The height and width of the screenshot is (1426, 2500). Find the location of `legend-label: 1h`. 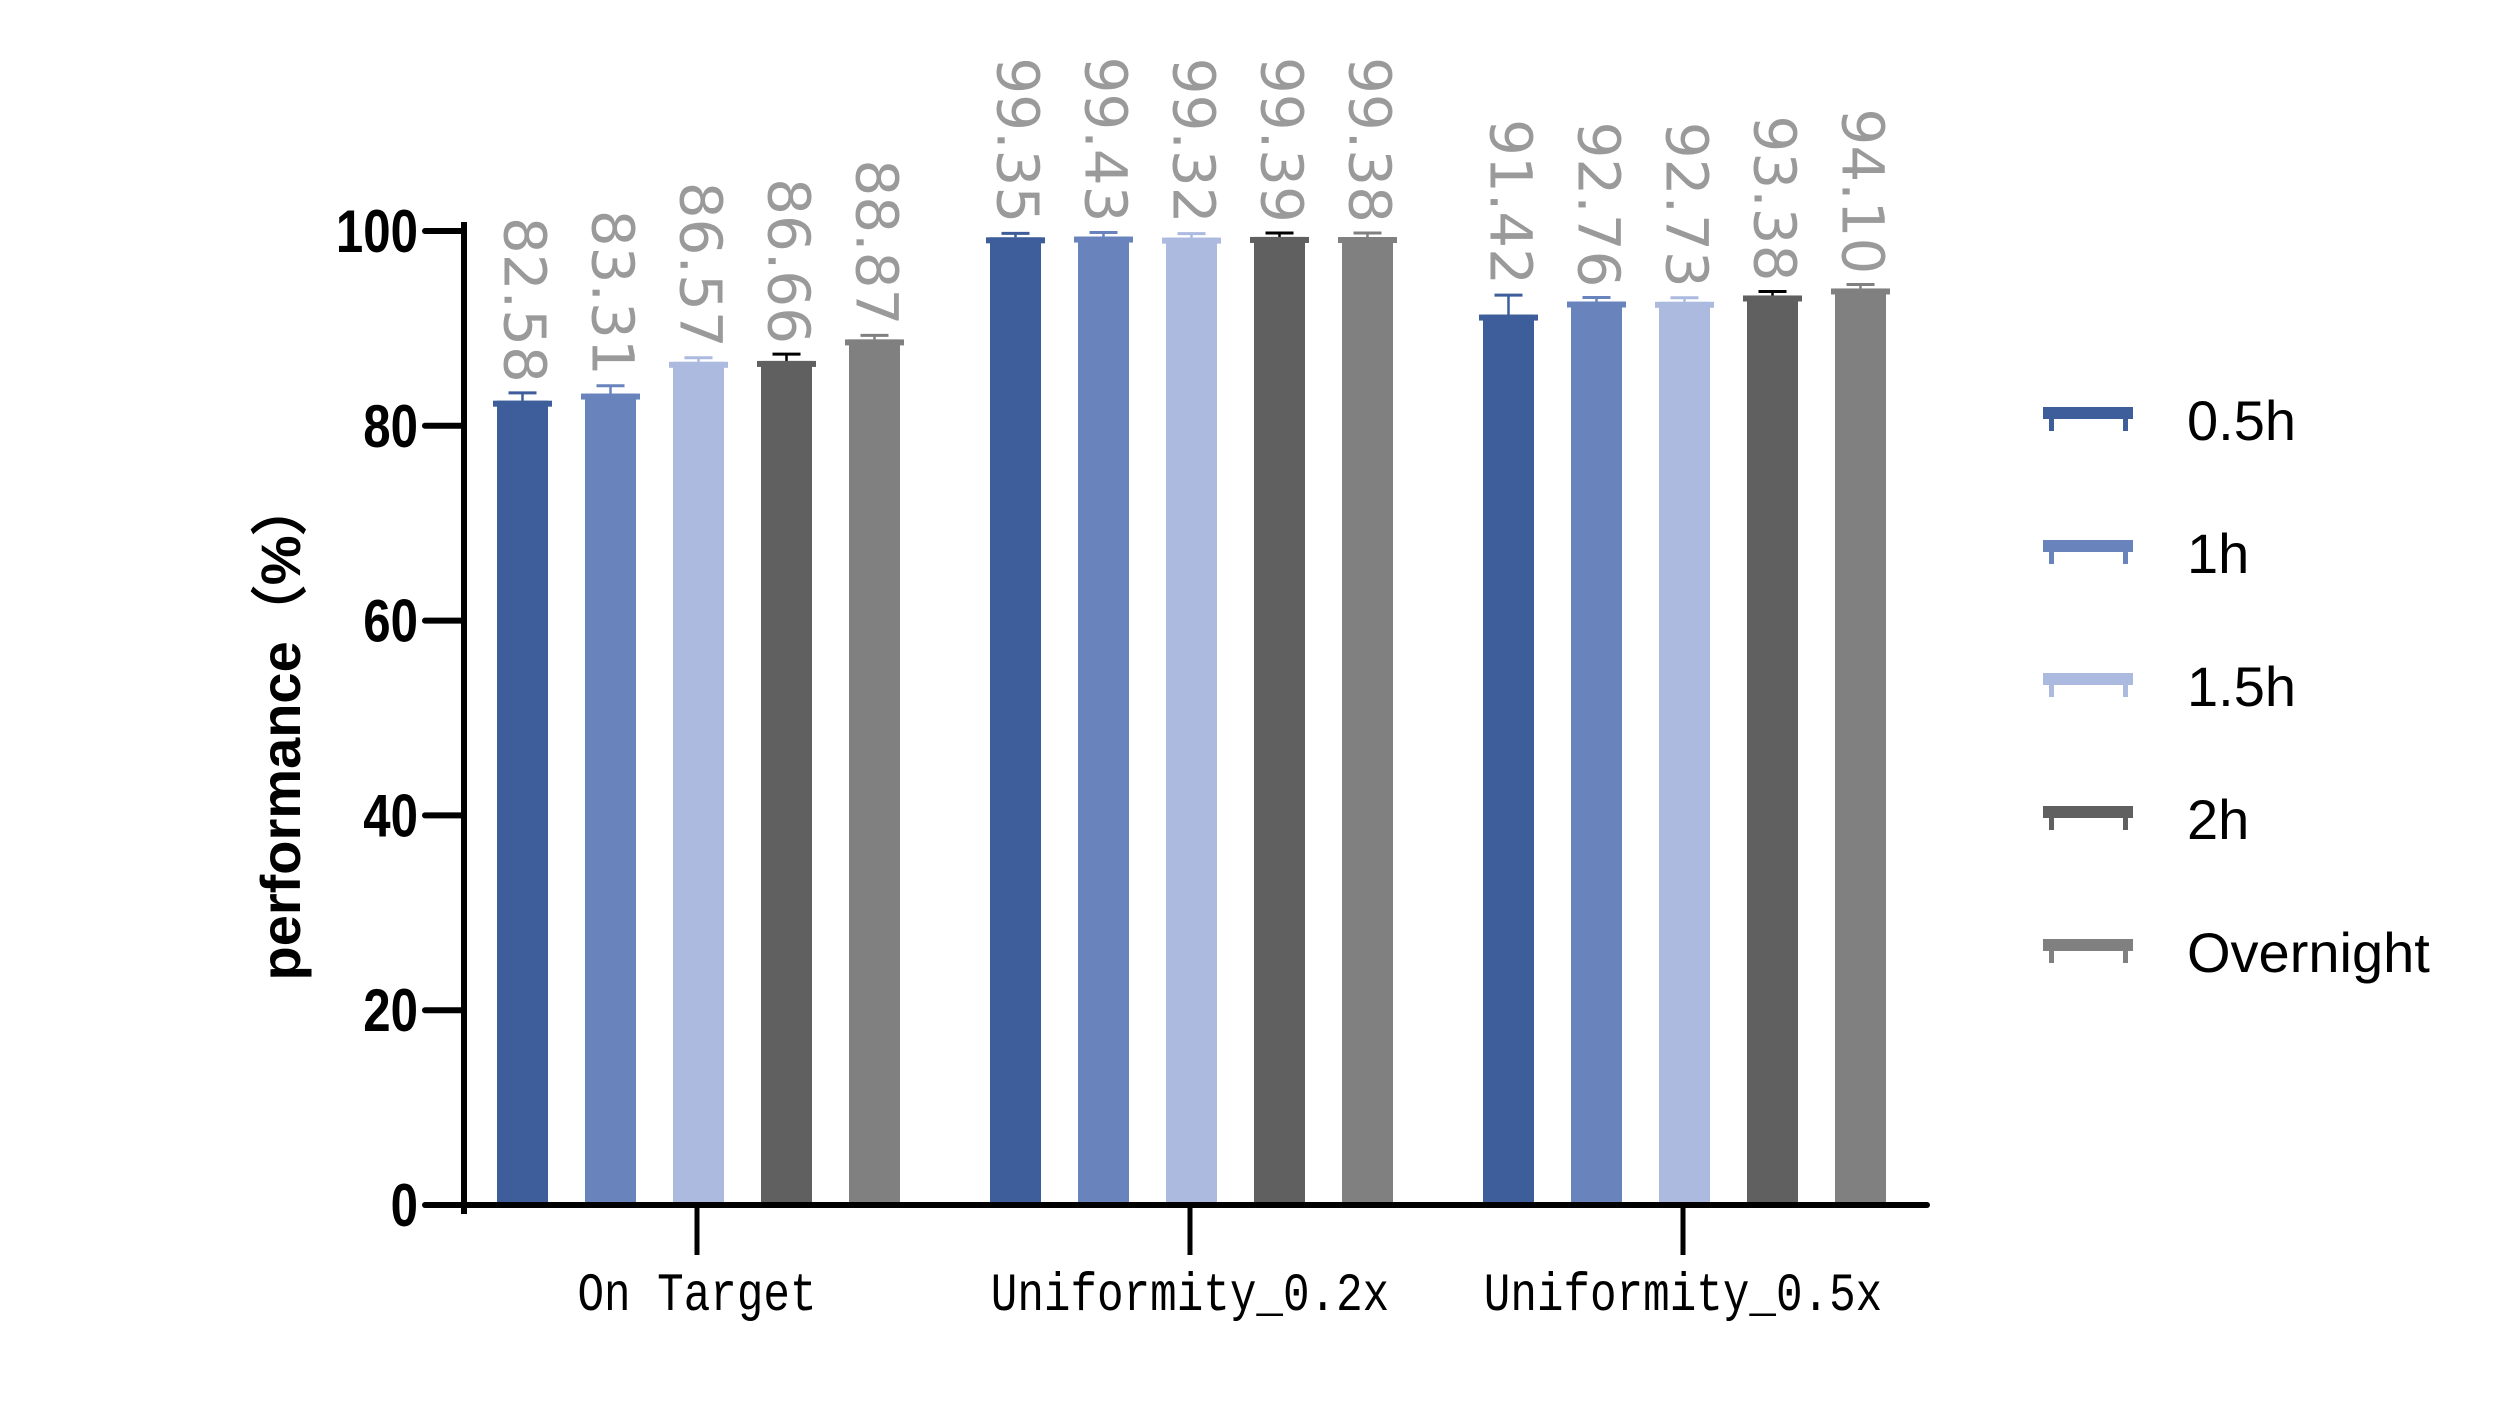

legend-label: 1h is located at coordinates (2218, 553).